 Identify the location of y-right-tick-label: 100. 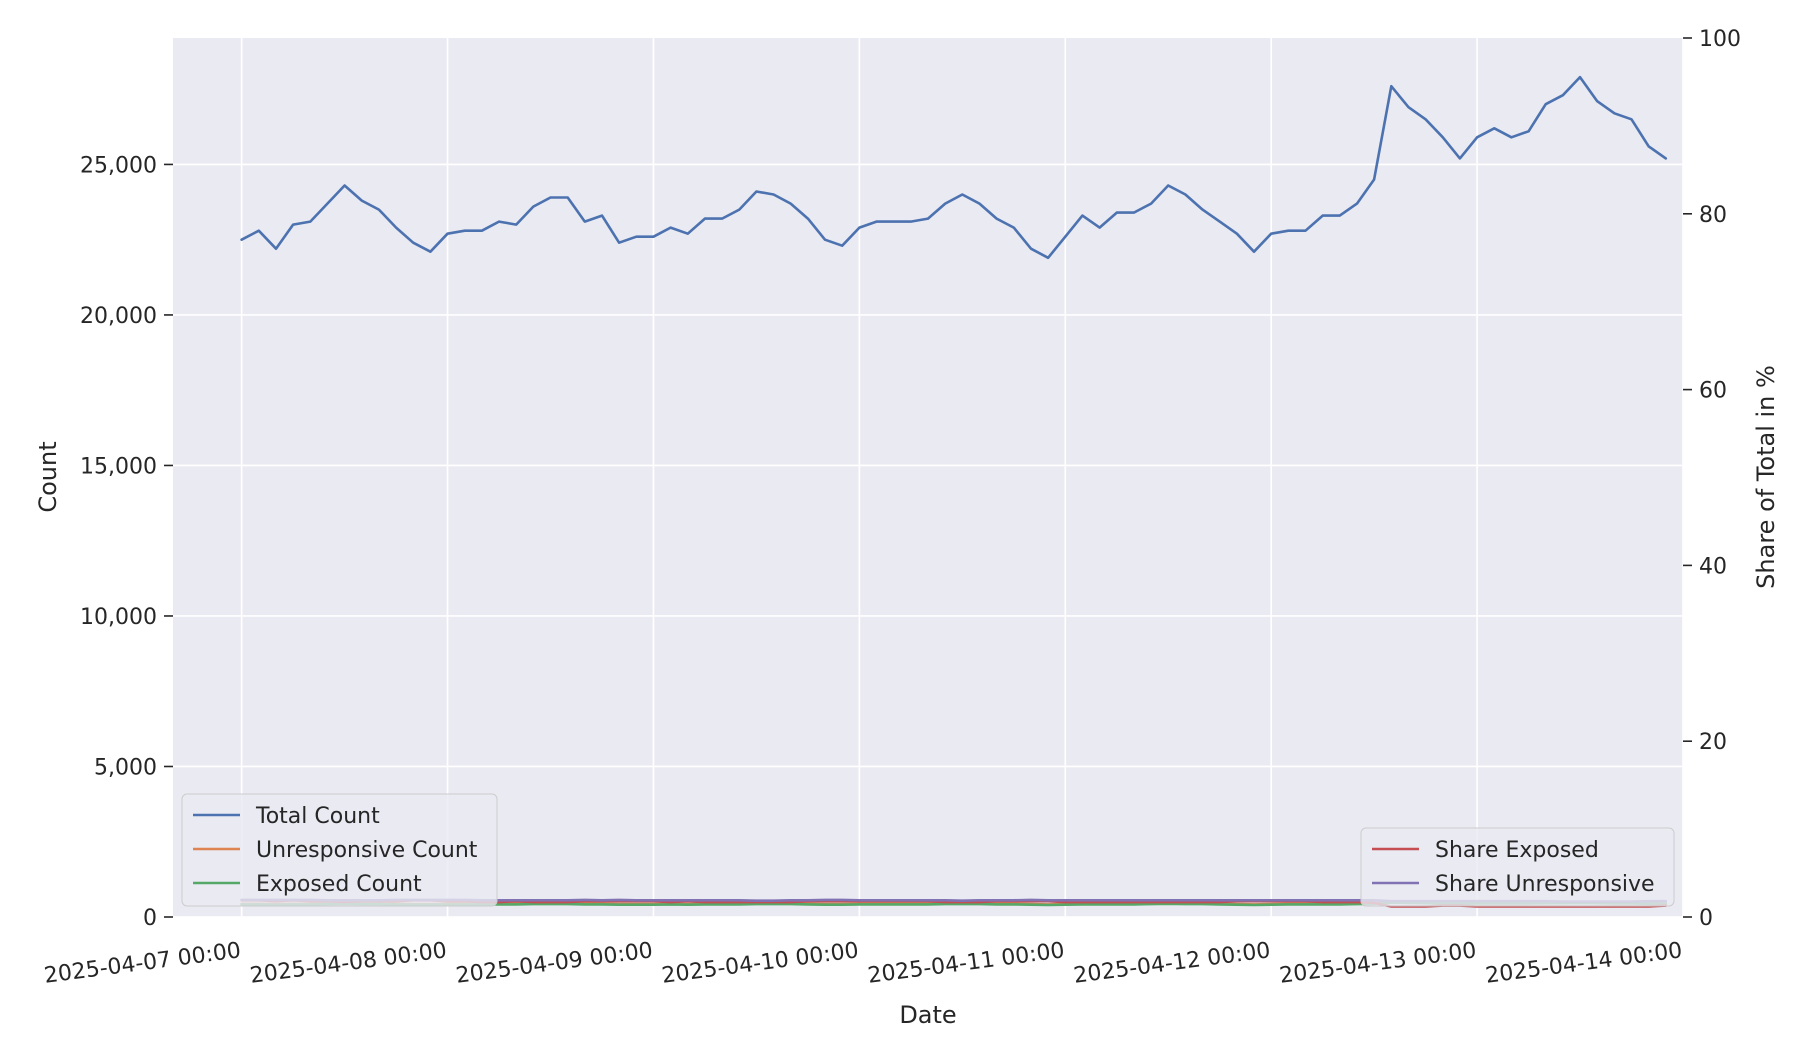
(1720, 39).